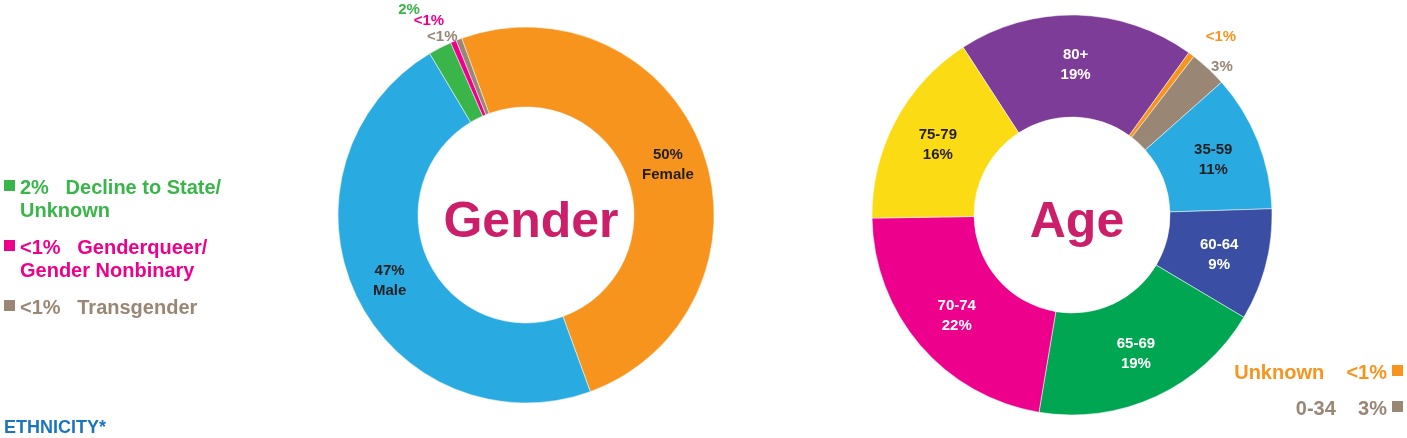  What do you see at coordinates (1136, 343) in the screenshot?
I see `slice-label: 65-69` at bounding box center [1136, 343].